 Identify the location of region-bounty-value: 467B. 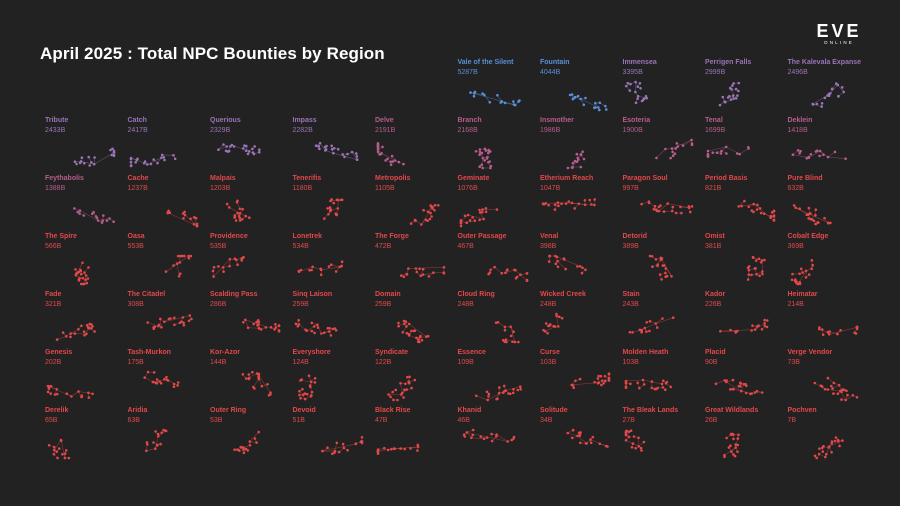
(465, 246).